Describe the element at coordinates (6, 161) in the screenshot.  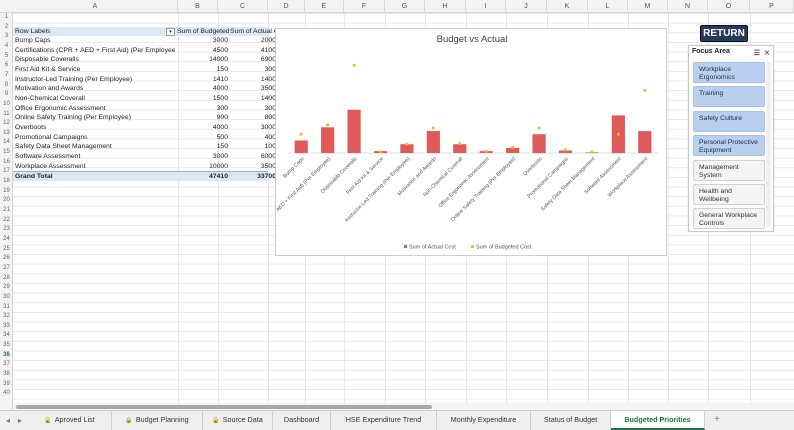
I see `row-header-16: 16` at that location.